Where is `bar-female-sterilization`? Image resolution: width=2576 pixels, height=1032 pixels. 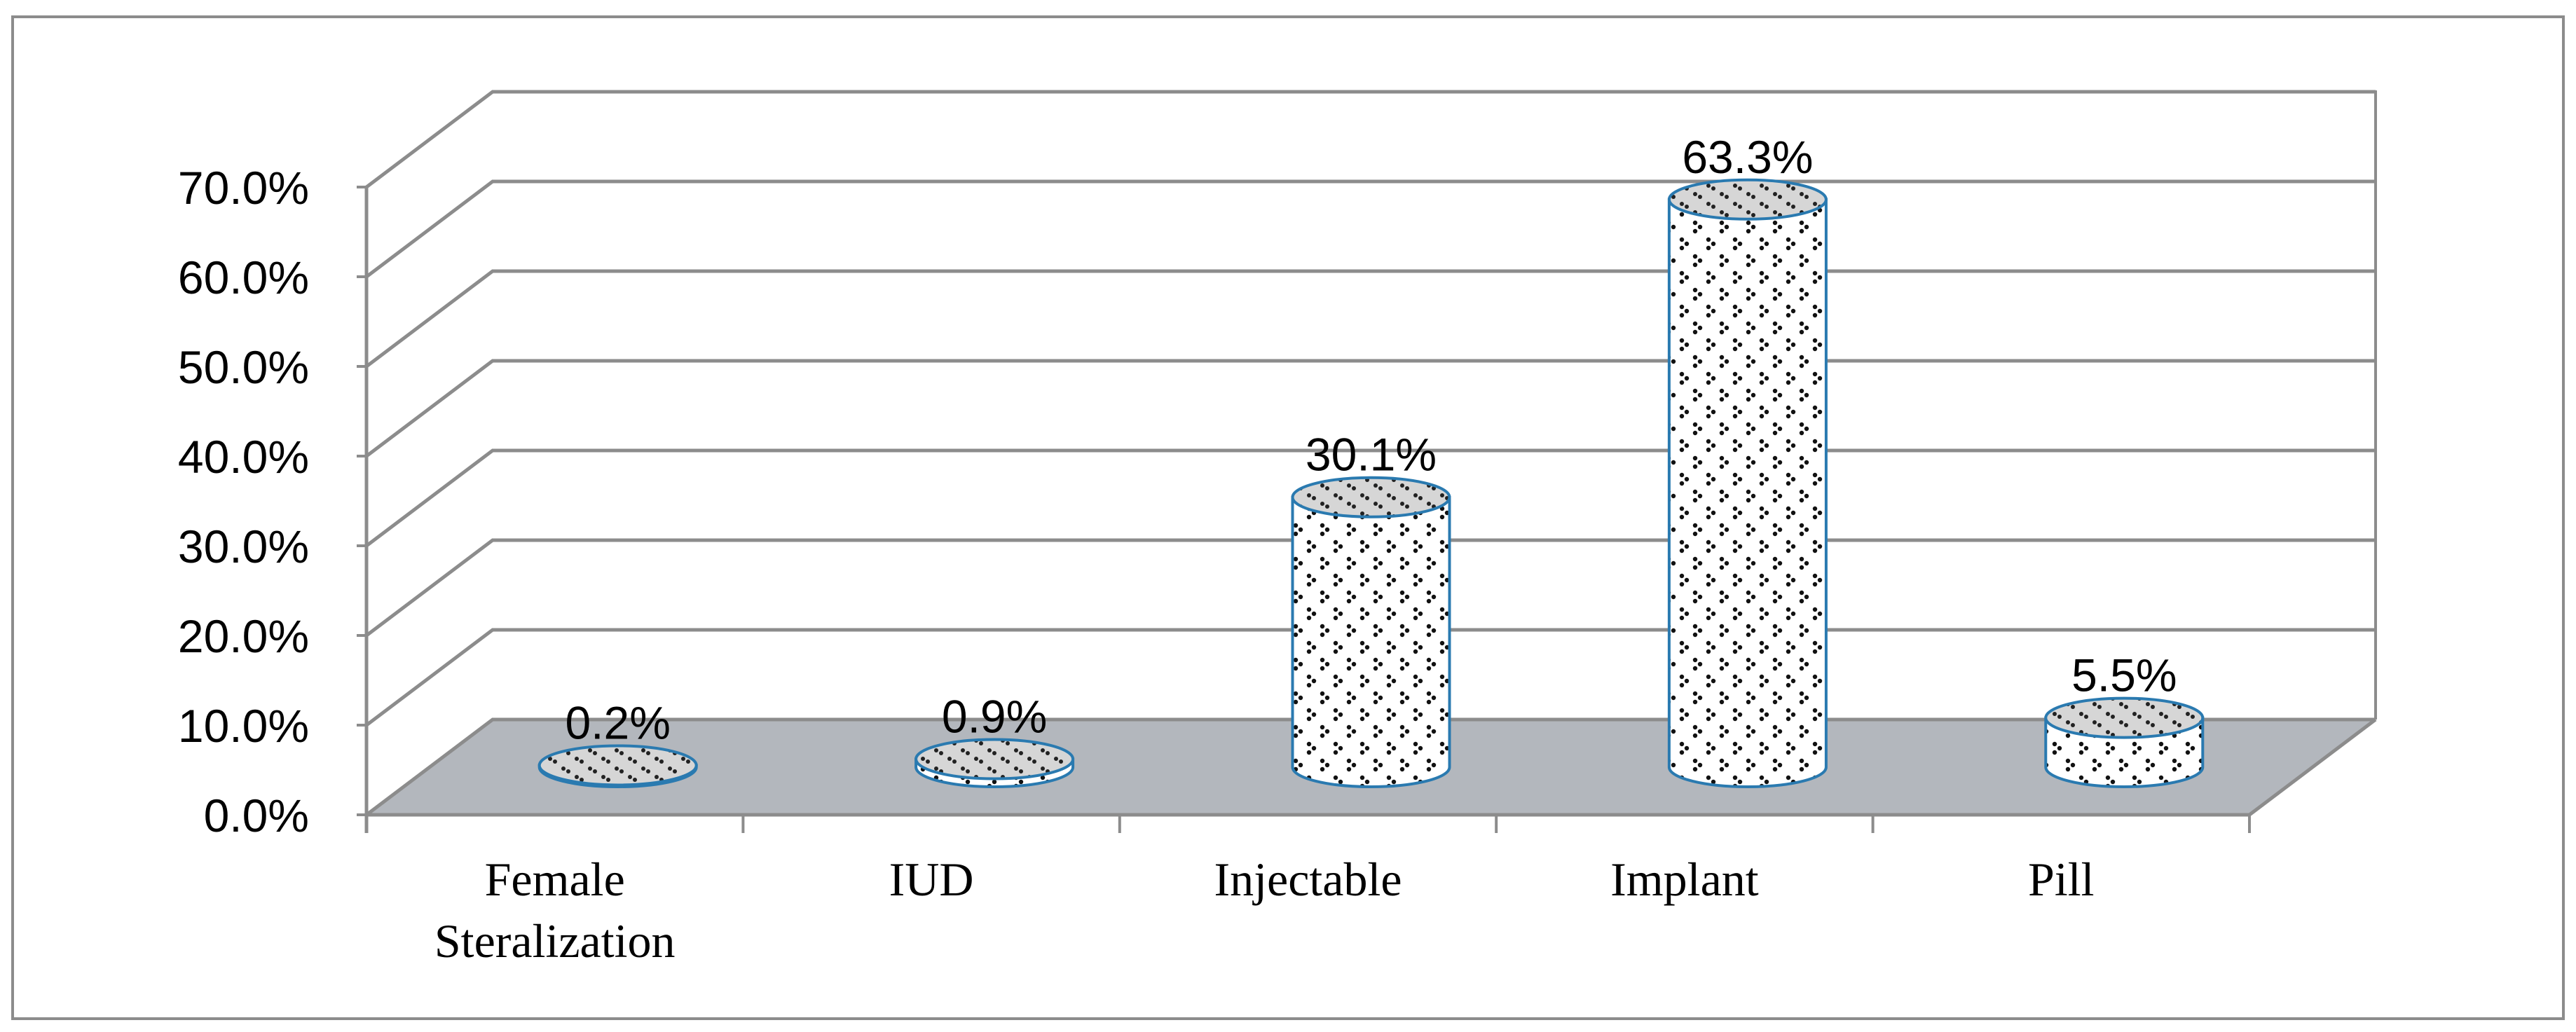 bar-female-sterilization is located at coordinates (618, 766).